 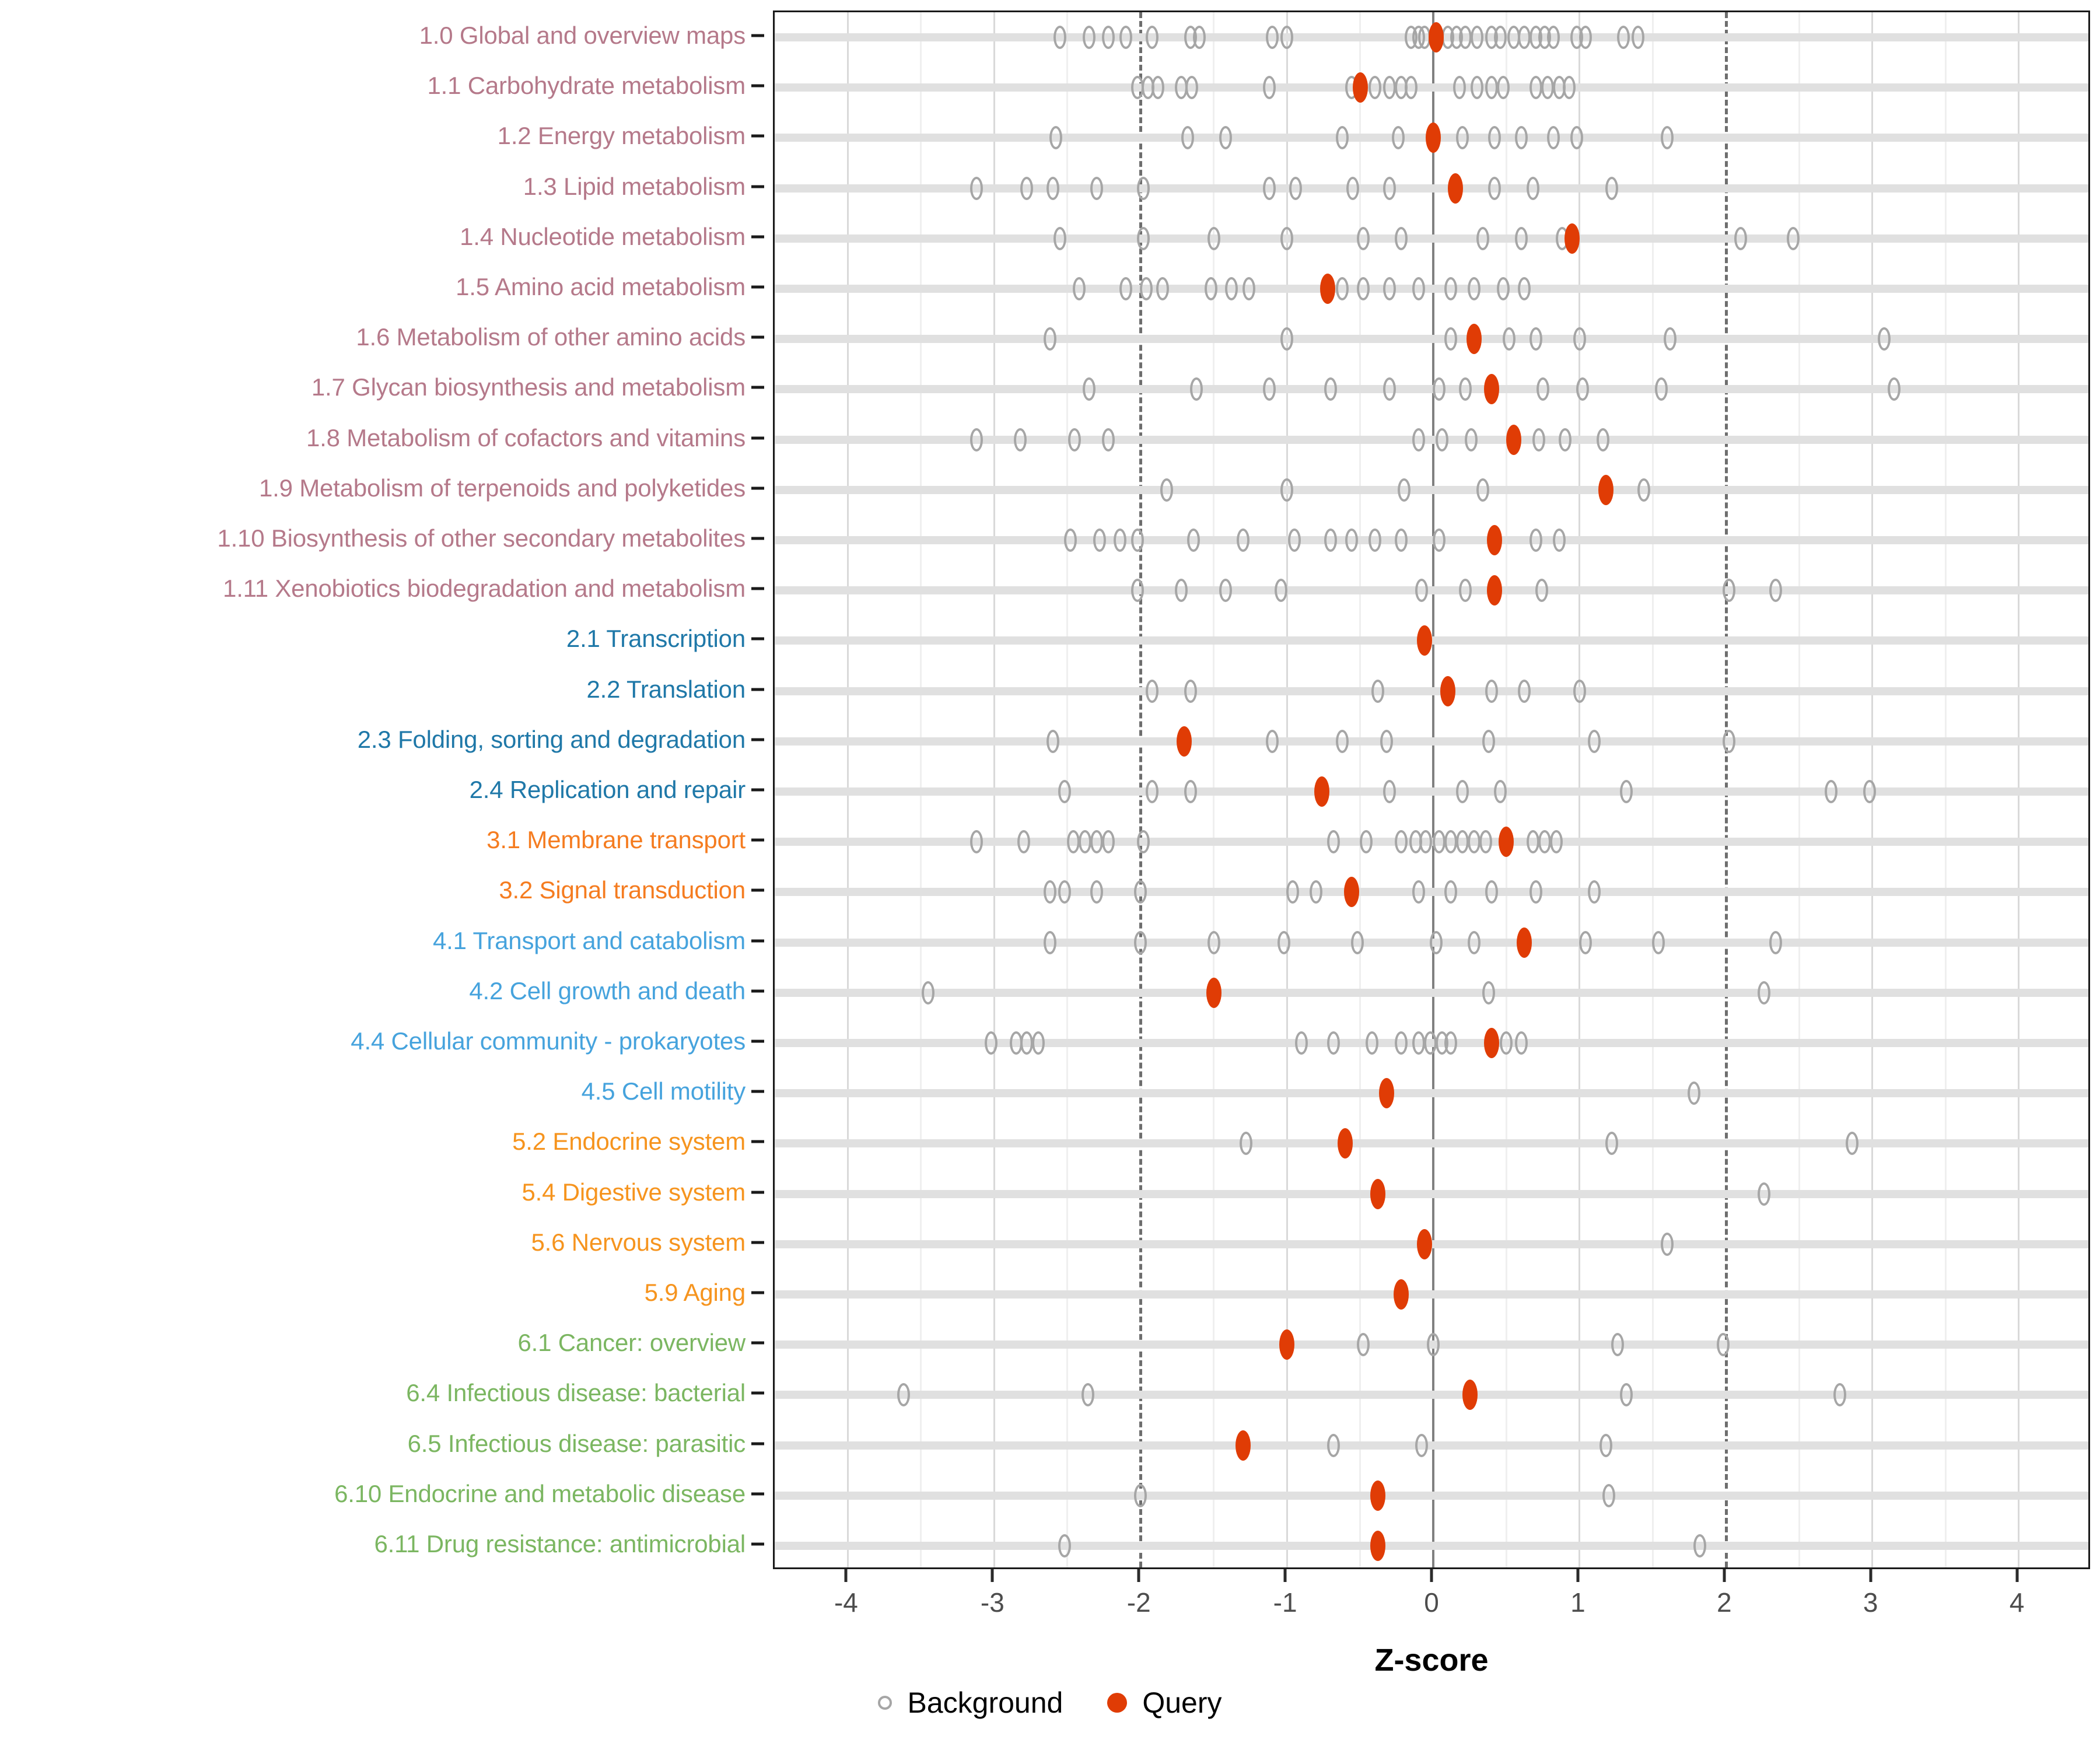 I want to click on y-axis-label: 2.3 Folding, sorting and degradation, so click(x=551, y=739).